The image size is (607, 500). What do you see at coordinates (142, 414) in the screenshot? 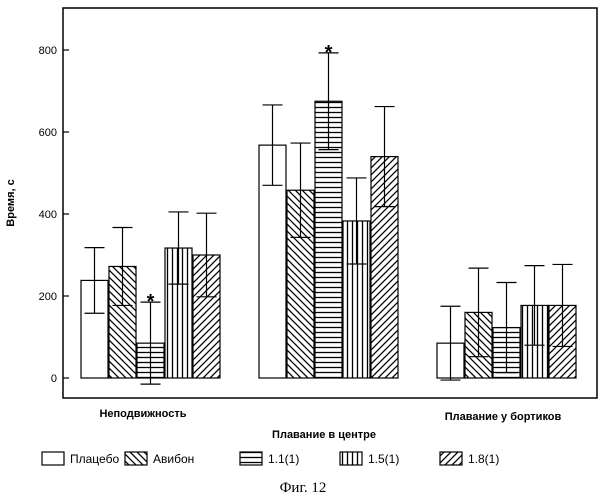
I see `category-label: Неподвижность` at bounding box center [142, 414].